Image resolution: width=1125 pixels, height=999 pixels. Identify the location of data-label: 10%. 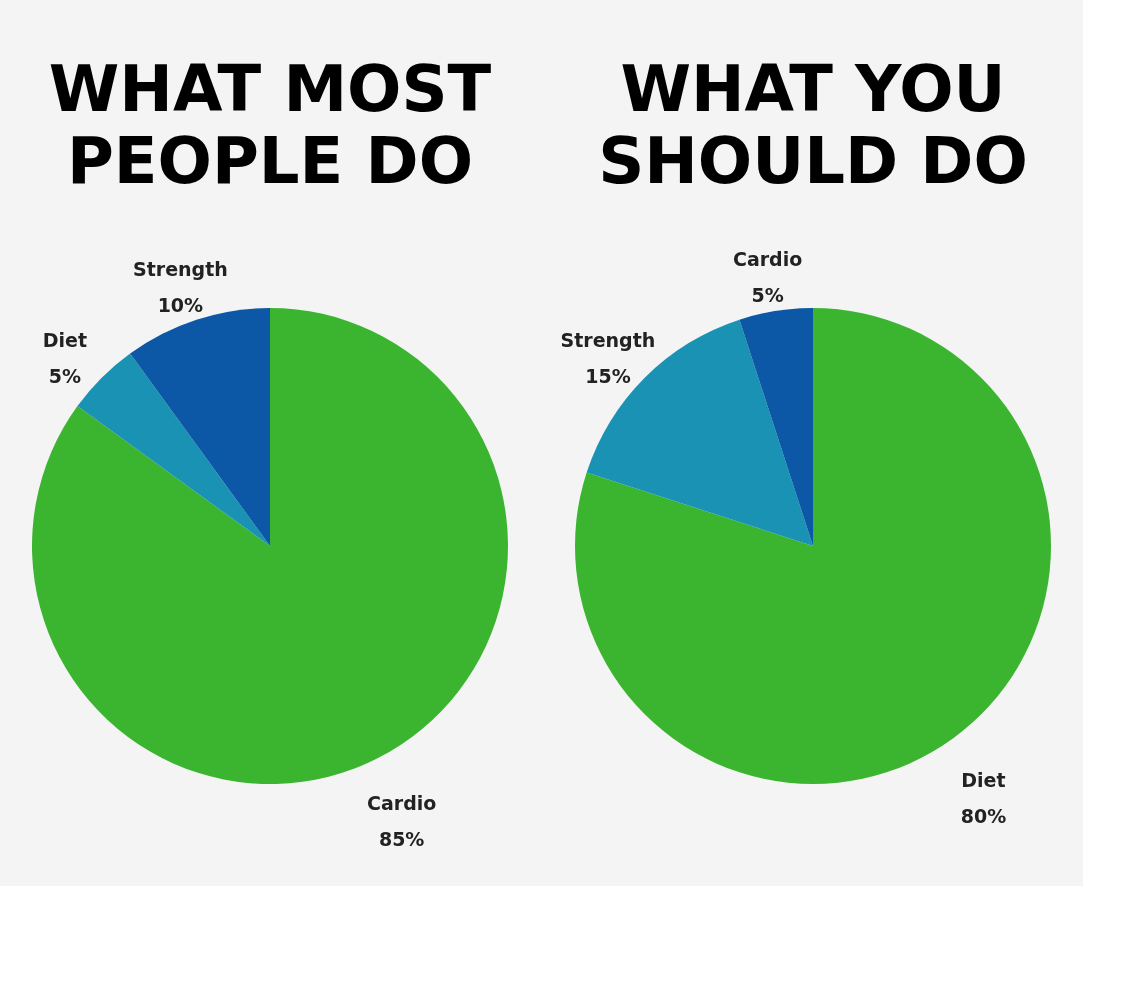
(180, 305).